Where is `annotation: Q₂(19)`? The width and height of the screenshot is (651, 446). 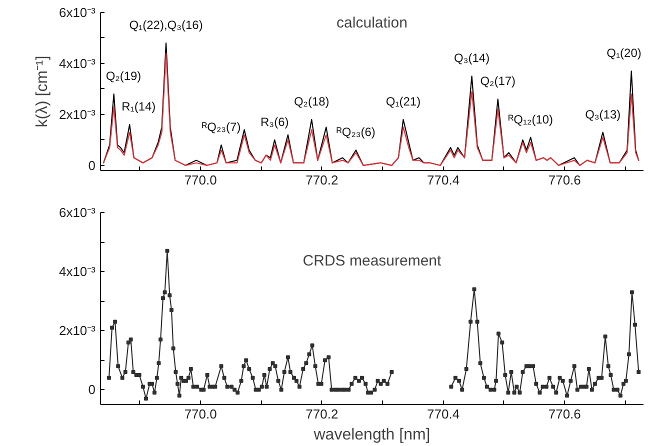 annotation: Q₂(19) is located at coordinates (124, 76).